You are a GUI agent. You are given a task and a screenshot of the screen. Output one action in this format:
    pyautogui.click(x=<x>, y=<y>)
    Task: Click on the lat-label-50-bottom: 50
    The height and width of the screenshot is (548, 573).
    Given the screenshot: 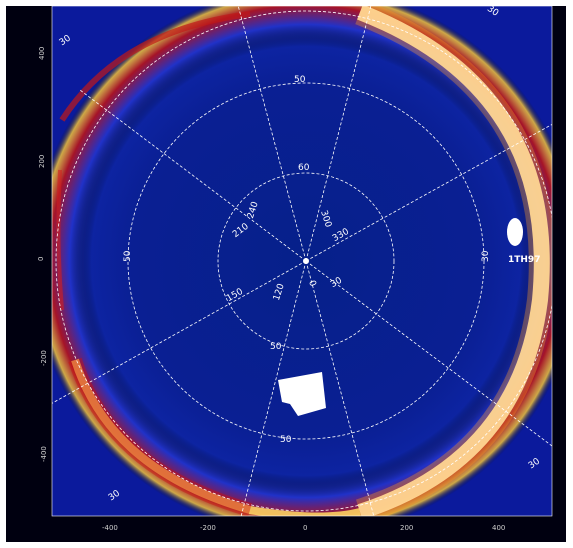 What is the action you would take?
    pyautogui.click(x=276, y=347)
    